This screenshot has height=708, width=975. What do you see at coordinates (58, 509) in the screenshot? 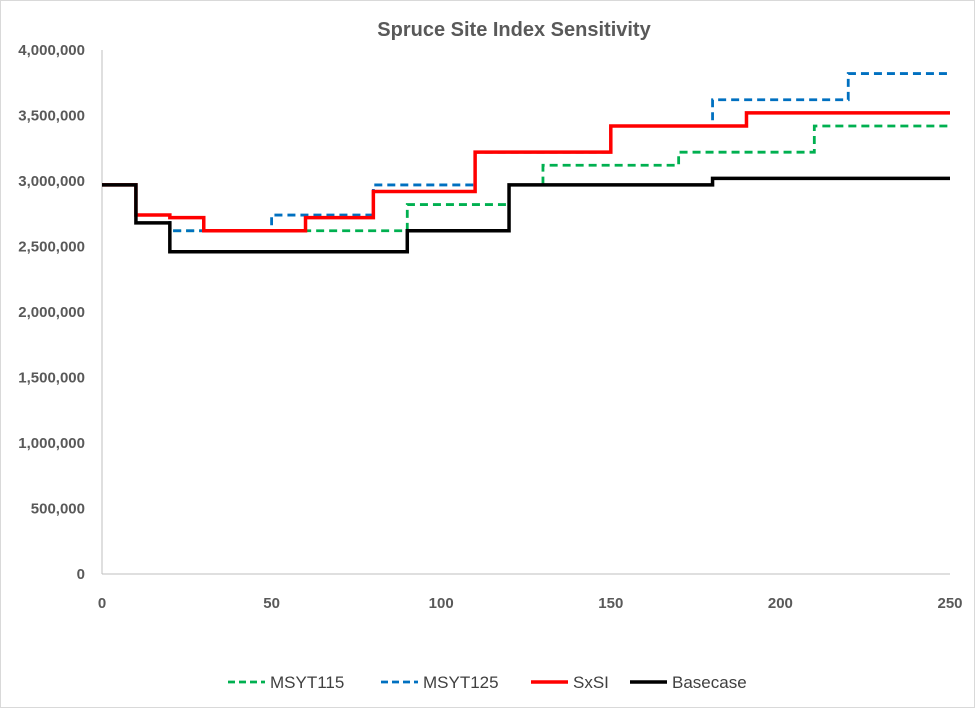
I see `y-tick-label: 500,000` at bounding box center [58, 509].